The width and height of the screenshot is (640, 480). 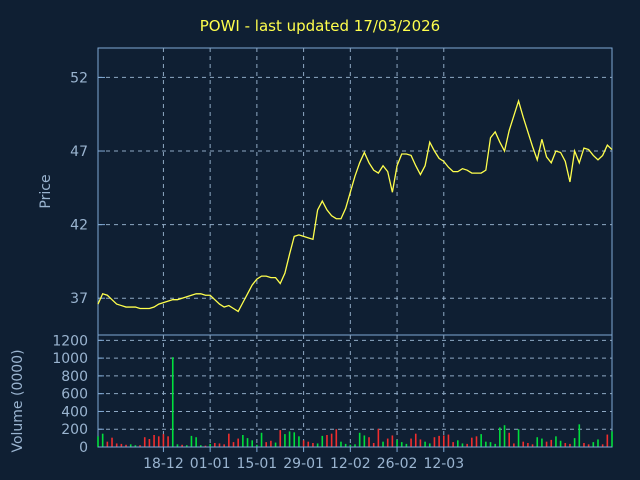 I want to click on volume-tick-label: 1200, so click(x=70, y=341).